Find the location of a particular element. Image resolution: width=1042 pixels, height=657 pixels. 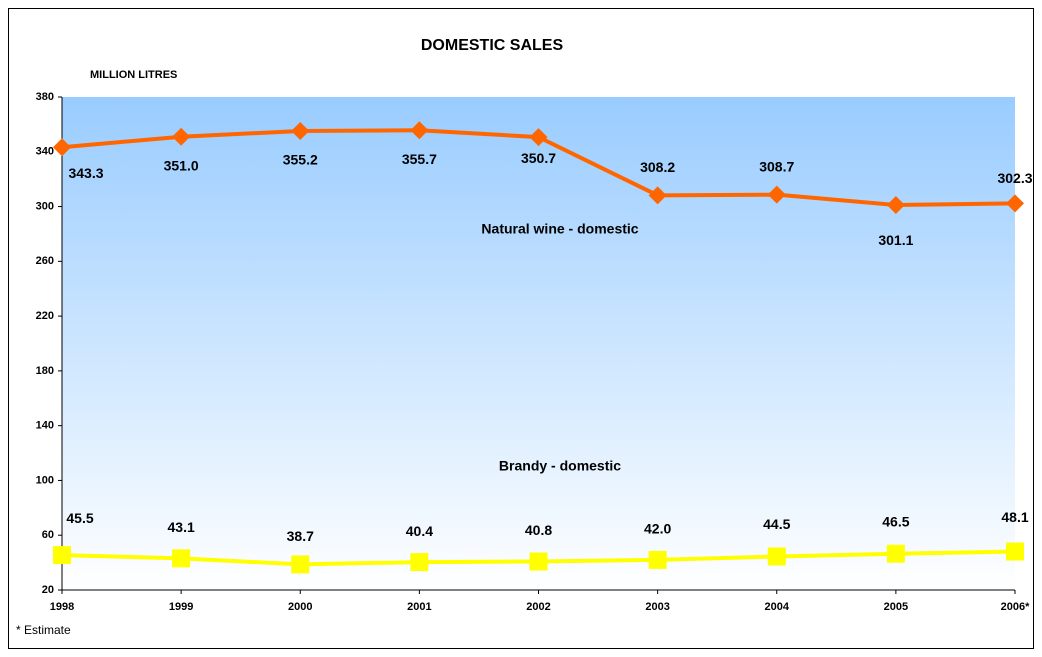

y-tick-label: 340 is located at coordinates (45, 152).